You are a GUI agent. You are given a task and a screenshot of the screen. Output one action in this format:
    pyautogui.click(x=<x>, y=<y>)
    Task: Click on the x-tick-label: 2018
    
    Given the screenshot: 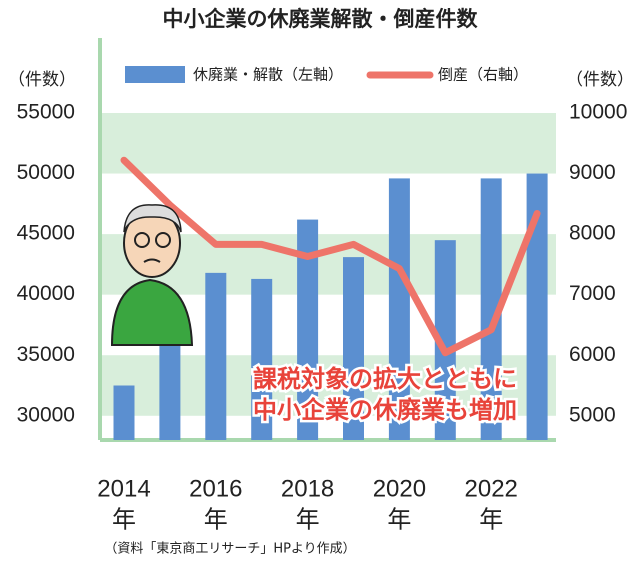 What is the action you would take?
    pyautogui.click(x=307, y=488)
    